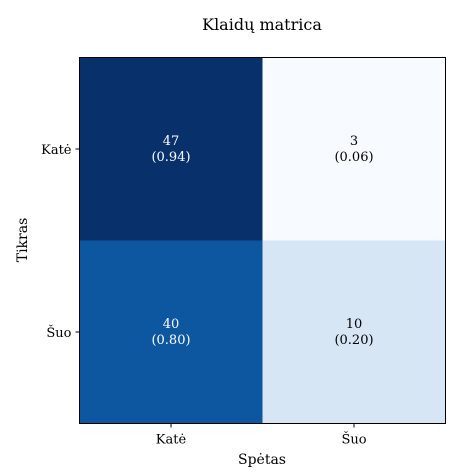  Describe the element at coordinates (262, 460) in the screenshot. I see `x-axis-label: Spėtas` at that location.